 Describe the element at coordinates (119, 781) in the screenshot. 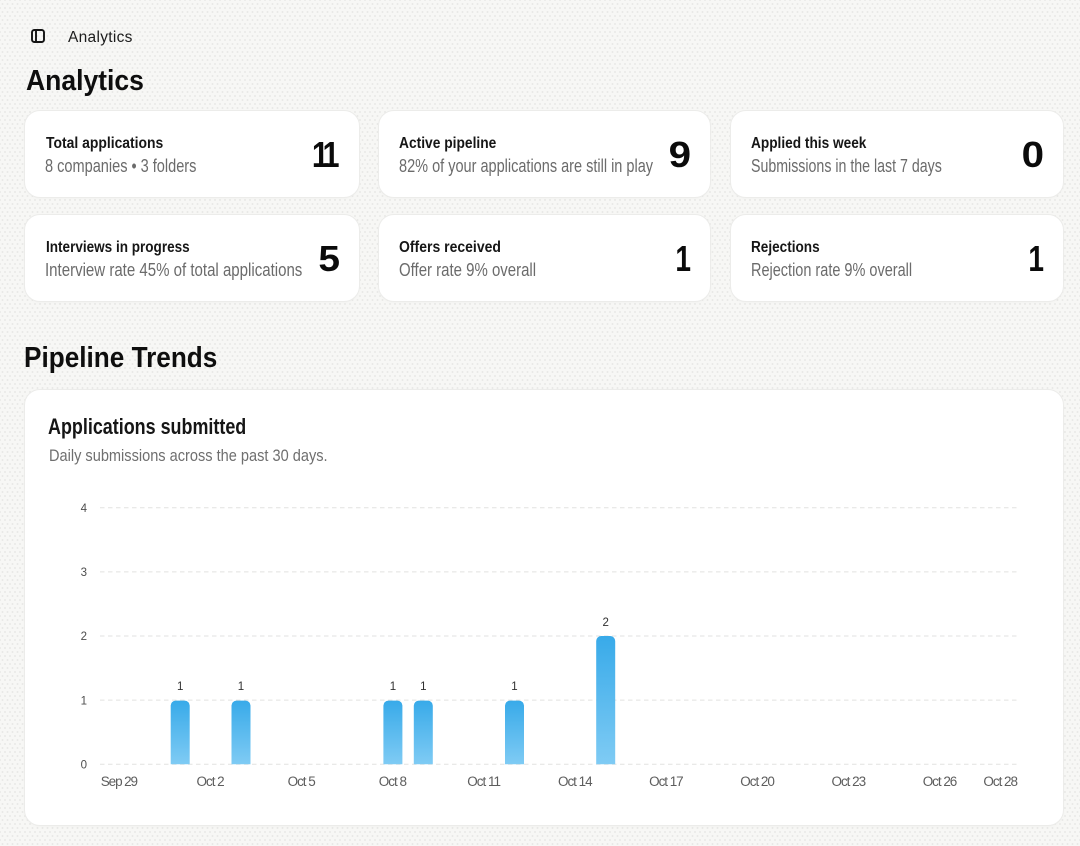

I see `svg-text: Sep 29` at that location.